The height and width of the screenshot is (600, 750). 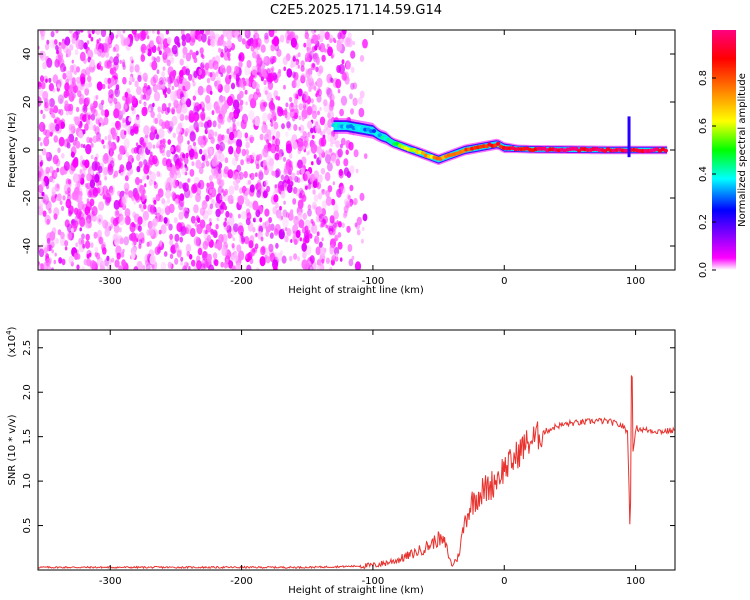 What do you see at coordinates (11, 341) in the screenshot?
I see `snr-y-multiplier: (x104)` at bounding box center [11, 341].